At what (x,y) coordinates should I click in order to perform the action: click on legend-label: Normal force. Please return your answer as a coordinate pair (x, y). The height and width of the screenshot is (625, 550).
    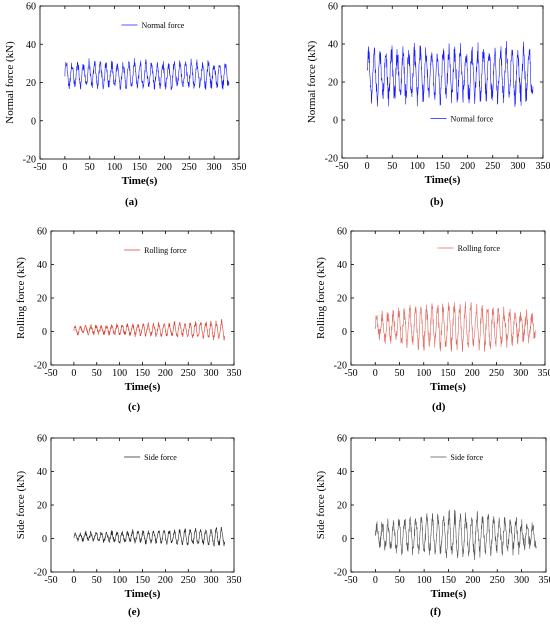
    Looking at the image, I should click on (162, 25).